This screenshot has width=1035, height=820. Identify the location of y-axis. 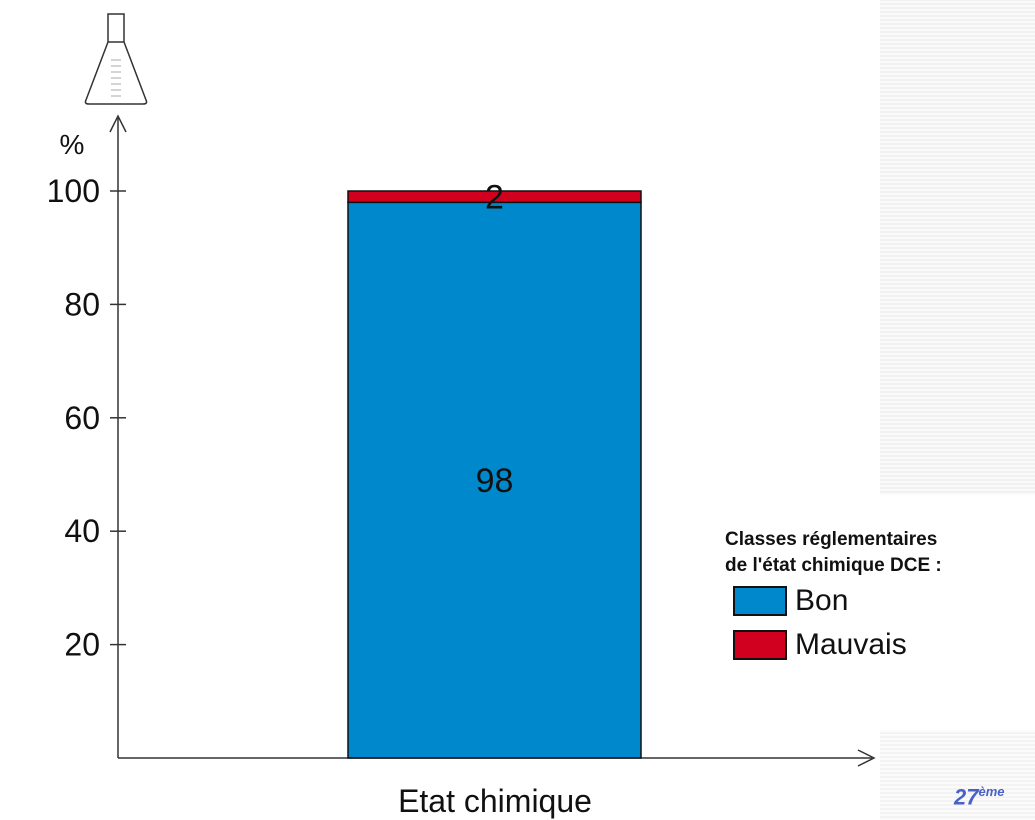
(118, 436).